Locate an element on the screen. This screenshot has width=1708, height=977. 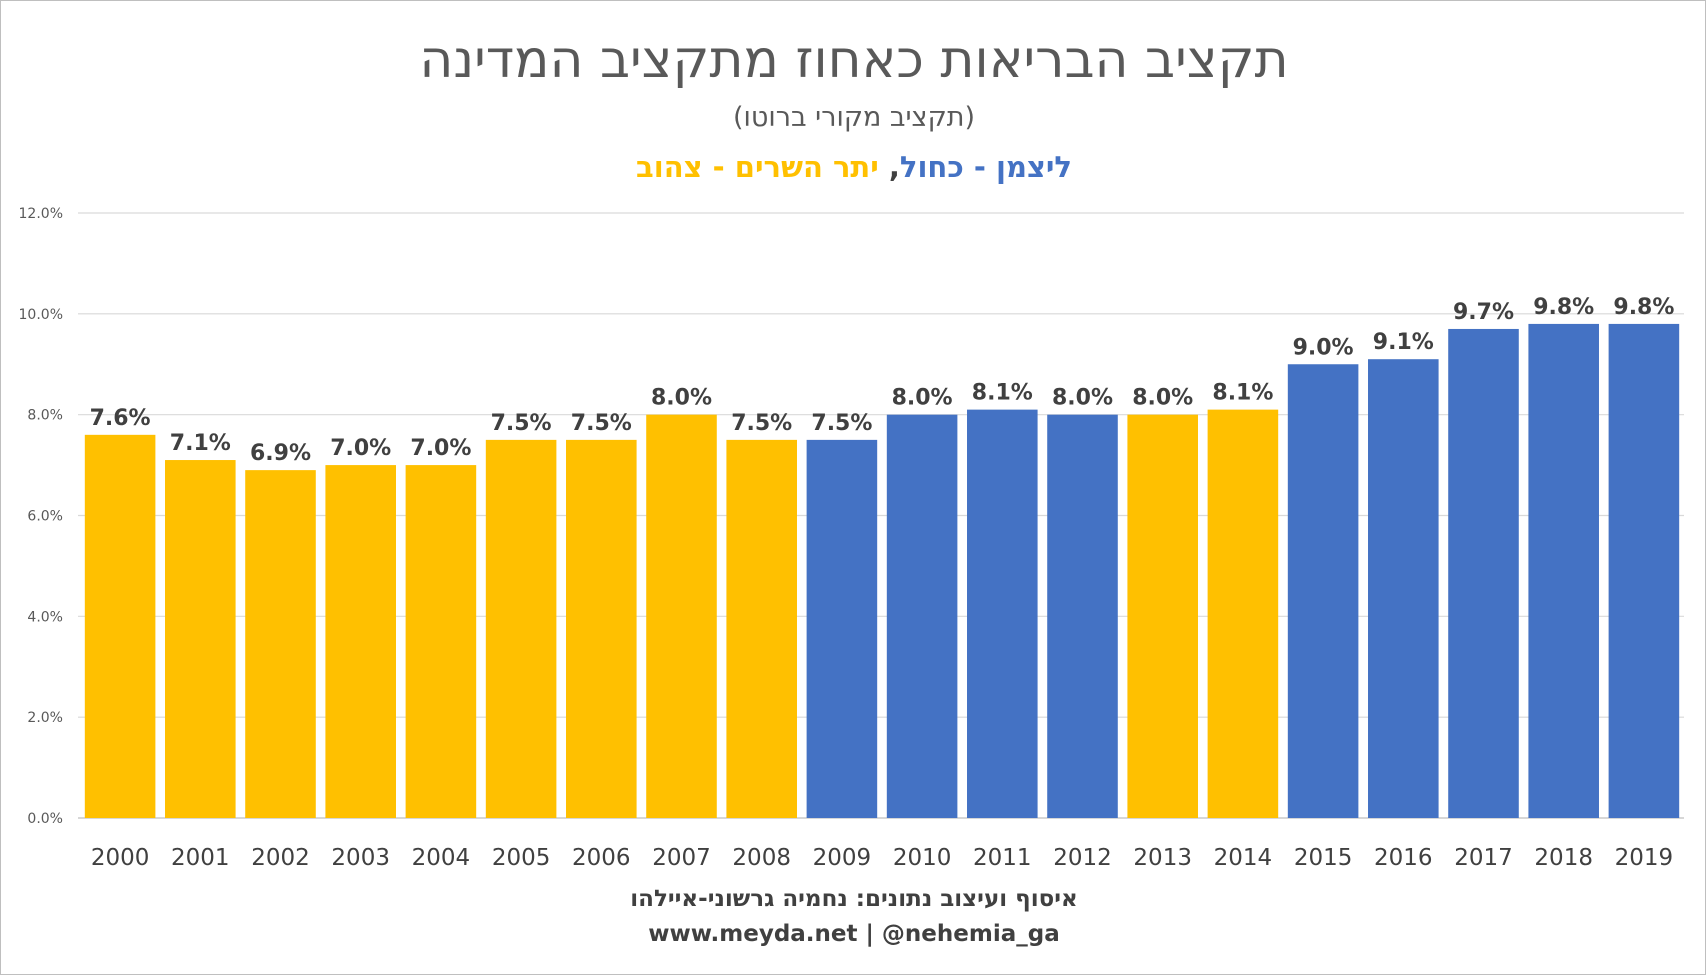
bar-2011 is located at coordinates (1002, 613).